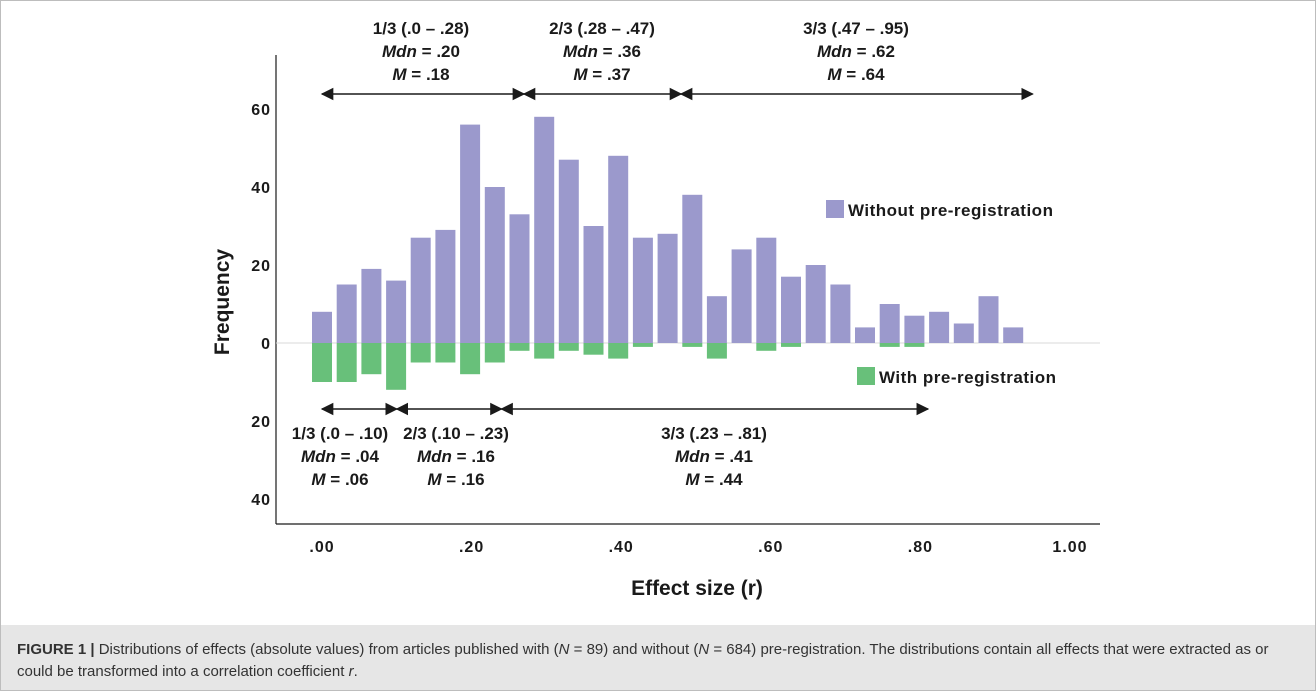 This screenshot has width=1316, height=691. Describe the element at coordinates (266, 344) in the screenshot. I see `y-tick-label: 0` at that location.